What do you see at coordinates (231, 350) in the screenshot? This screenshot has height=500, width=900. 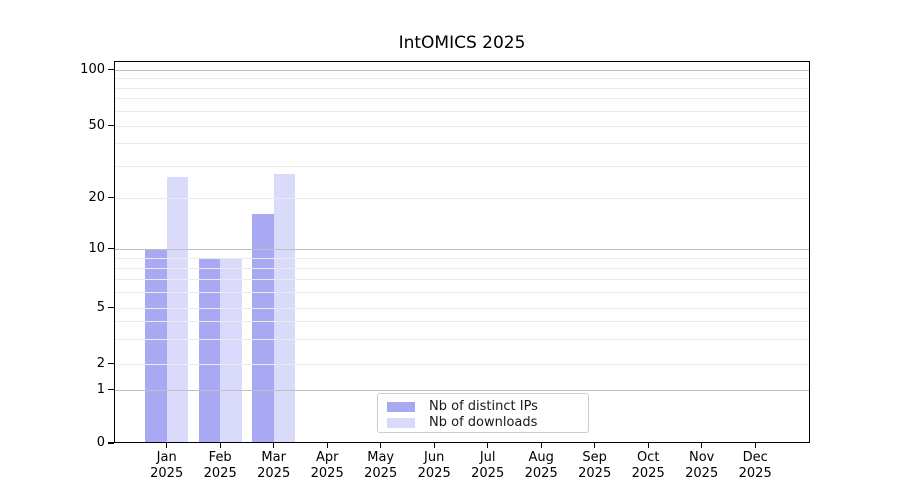 I see `bar-downloads-feb` at bounding box center [231, 350].